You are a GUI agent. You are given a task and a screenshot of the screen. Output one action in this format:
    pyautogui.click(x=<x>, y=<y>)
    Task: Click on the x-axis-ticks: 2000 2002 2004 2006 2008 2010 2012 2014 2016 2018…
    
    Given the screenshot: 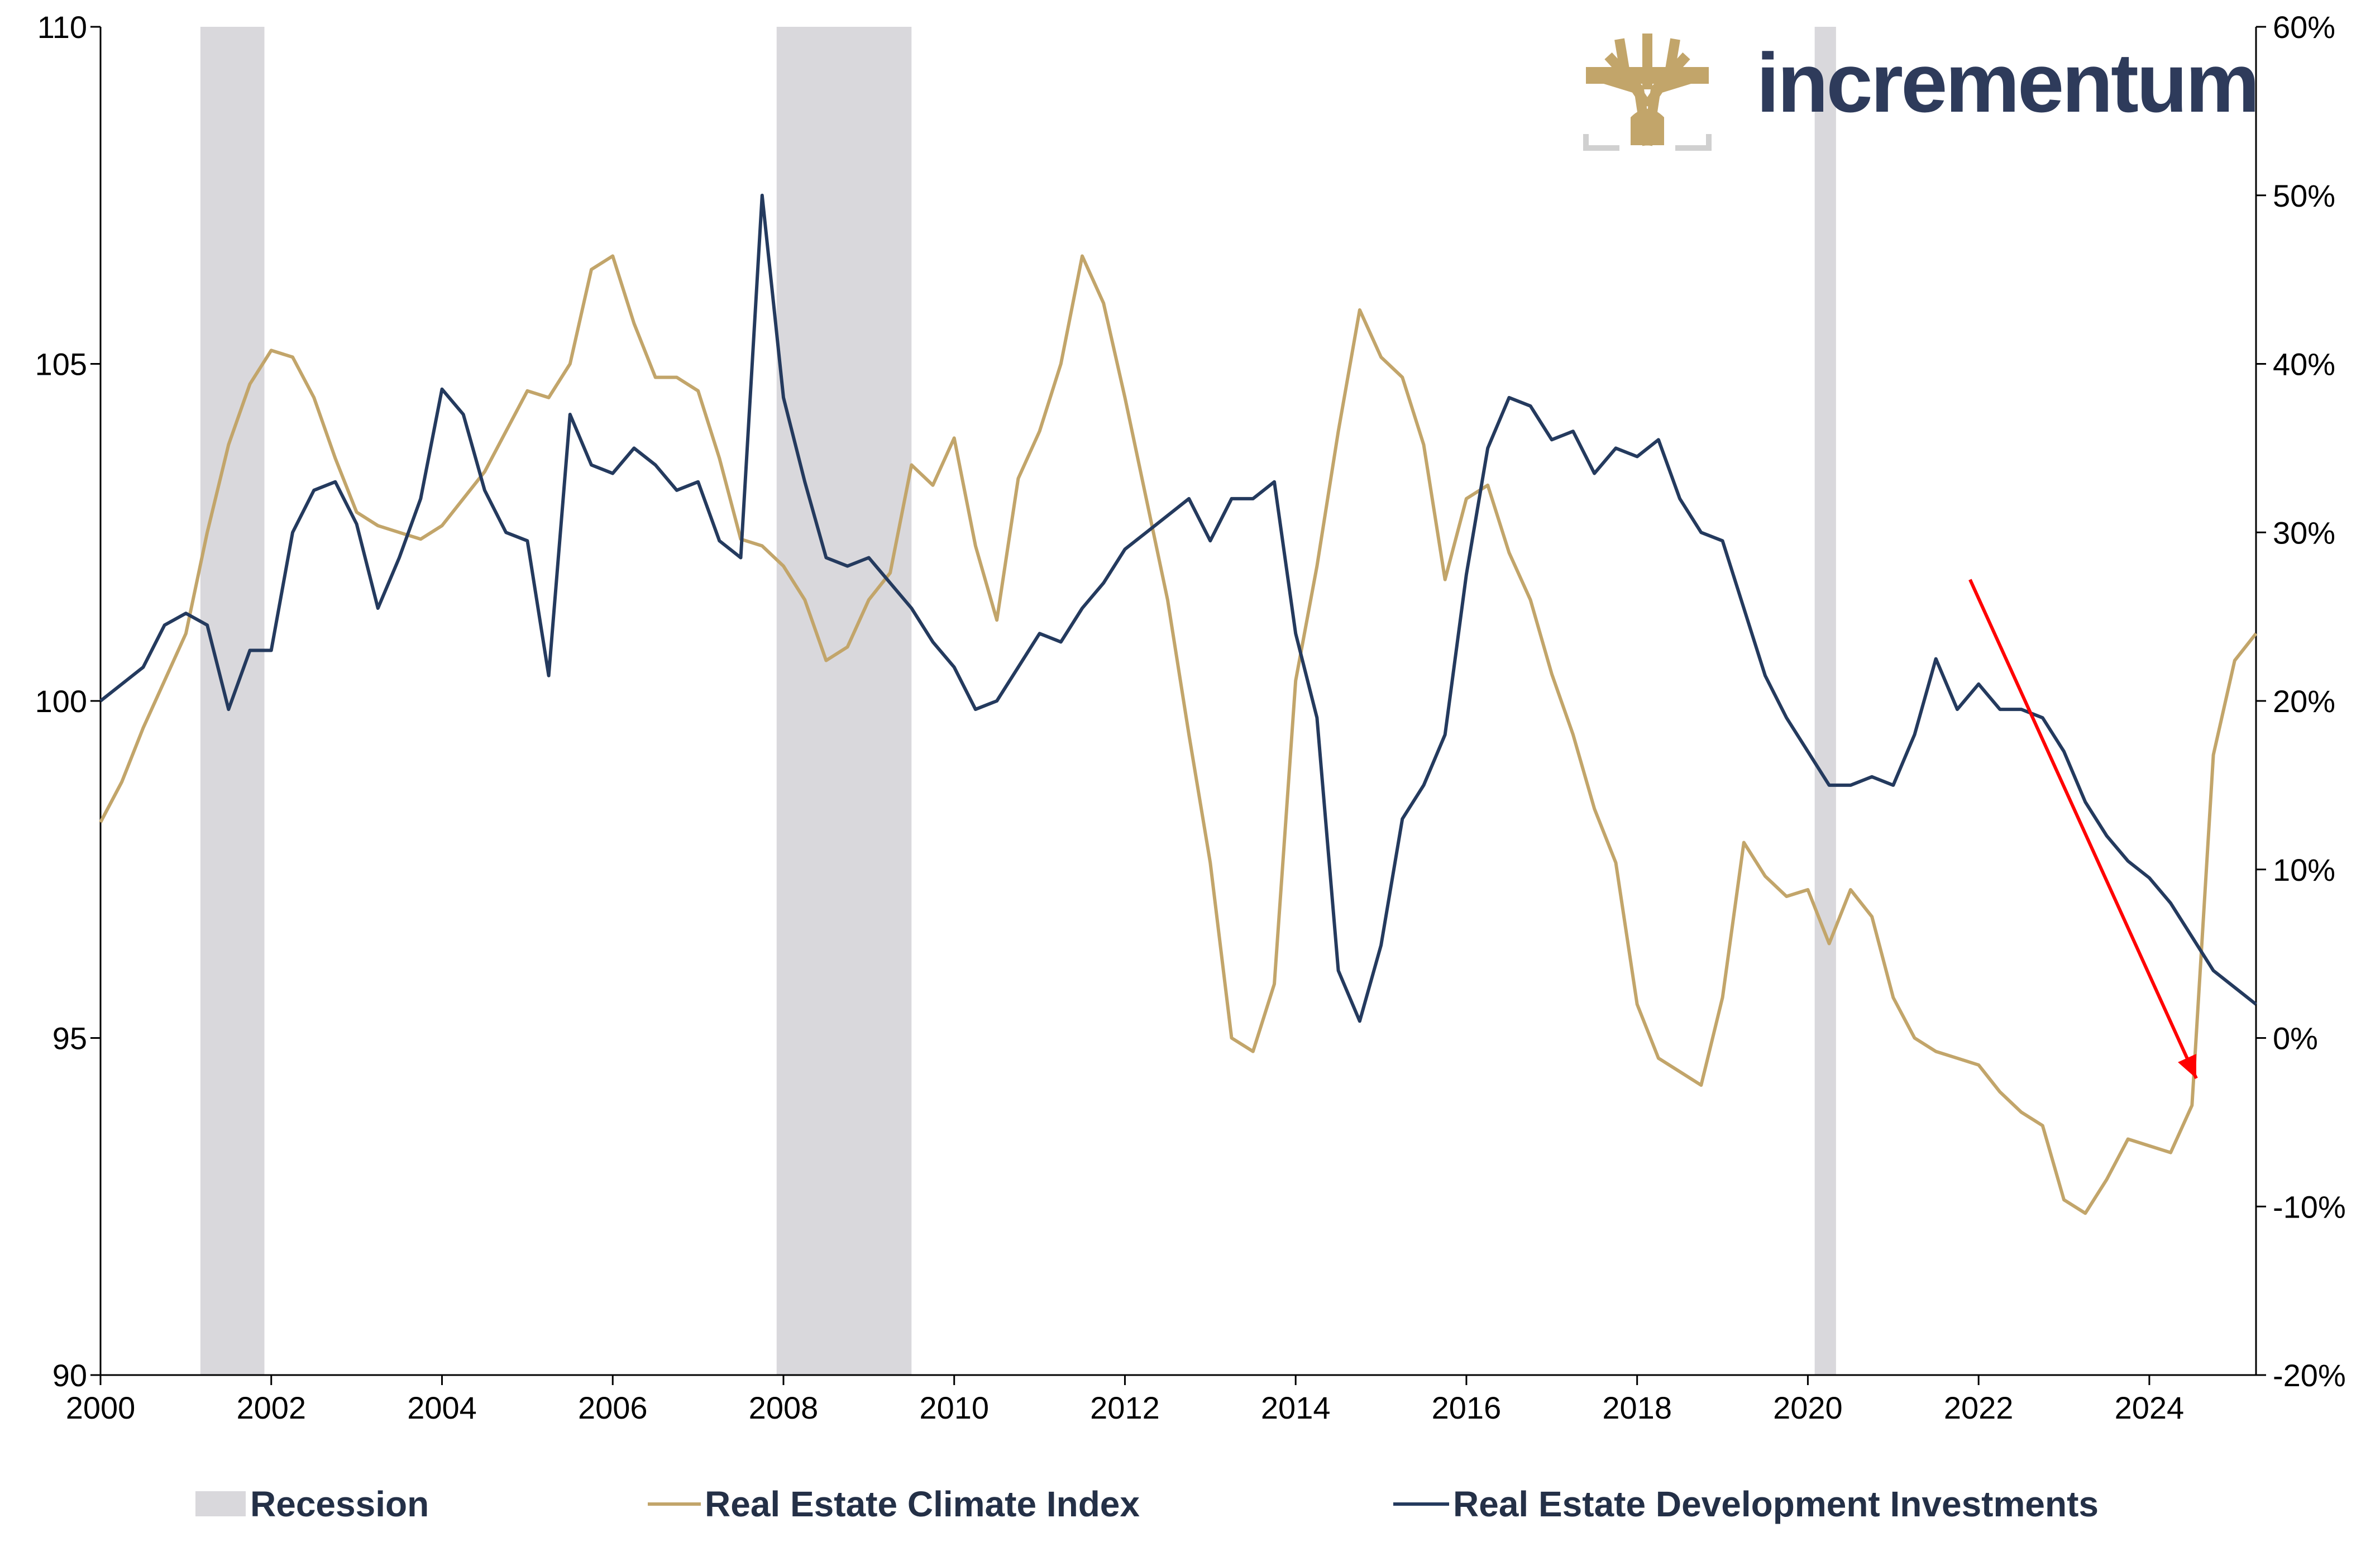 What is the action you would take?
    pyautogui.click(x=1125, y=1400)
    